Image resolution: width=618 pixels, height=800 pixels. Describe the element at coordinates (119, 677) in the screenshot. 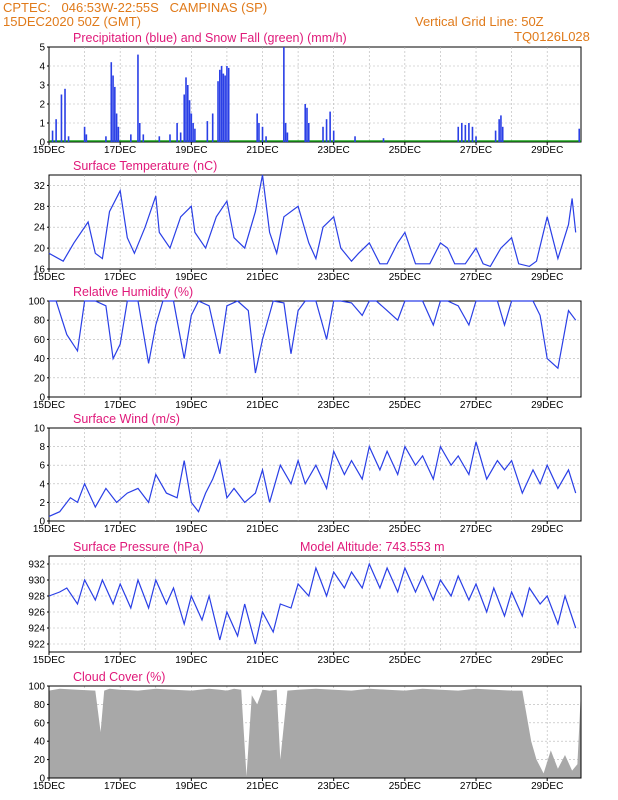

I see `cloud-title: Cloud Cover (%)` at that location.